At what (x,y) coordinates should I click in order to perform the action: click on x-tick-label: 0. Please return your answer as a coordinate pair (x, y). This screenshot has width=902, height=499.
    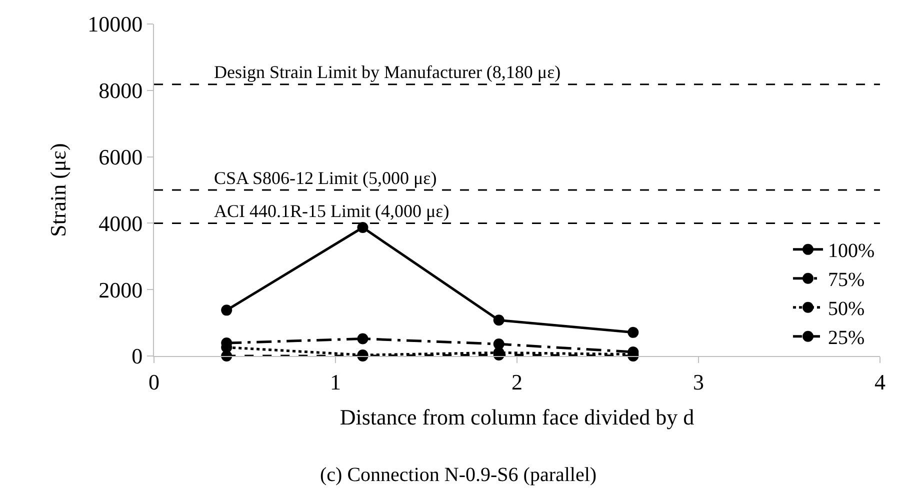
    Looking at the image, I should click on (154, 381).